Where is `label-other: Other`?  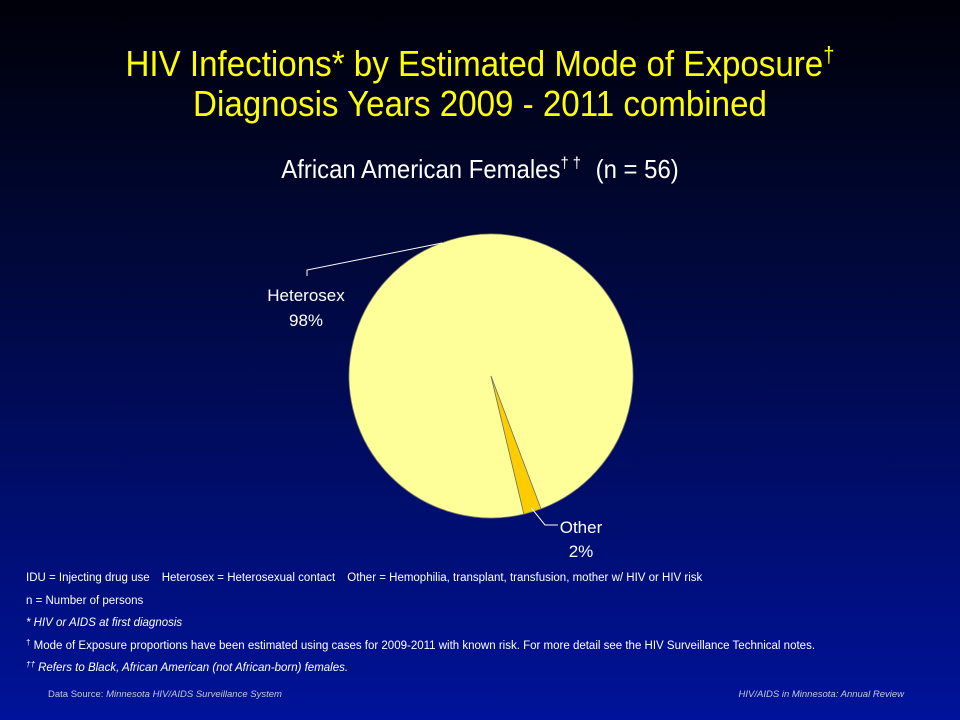 label-other: Other is located at coordinates (581, 527).